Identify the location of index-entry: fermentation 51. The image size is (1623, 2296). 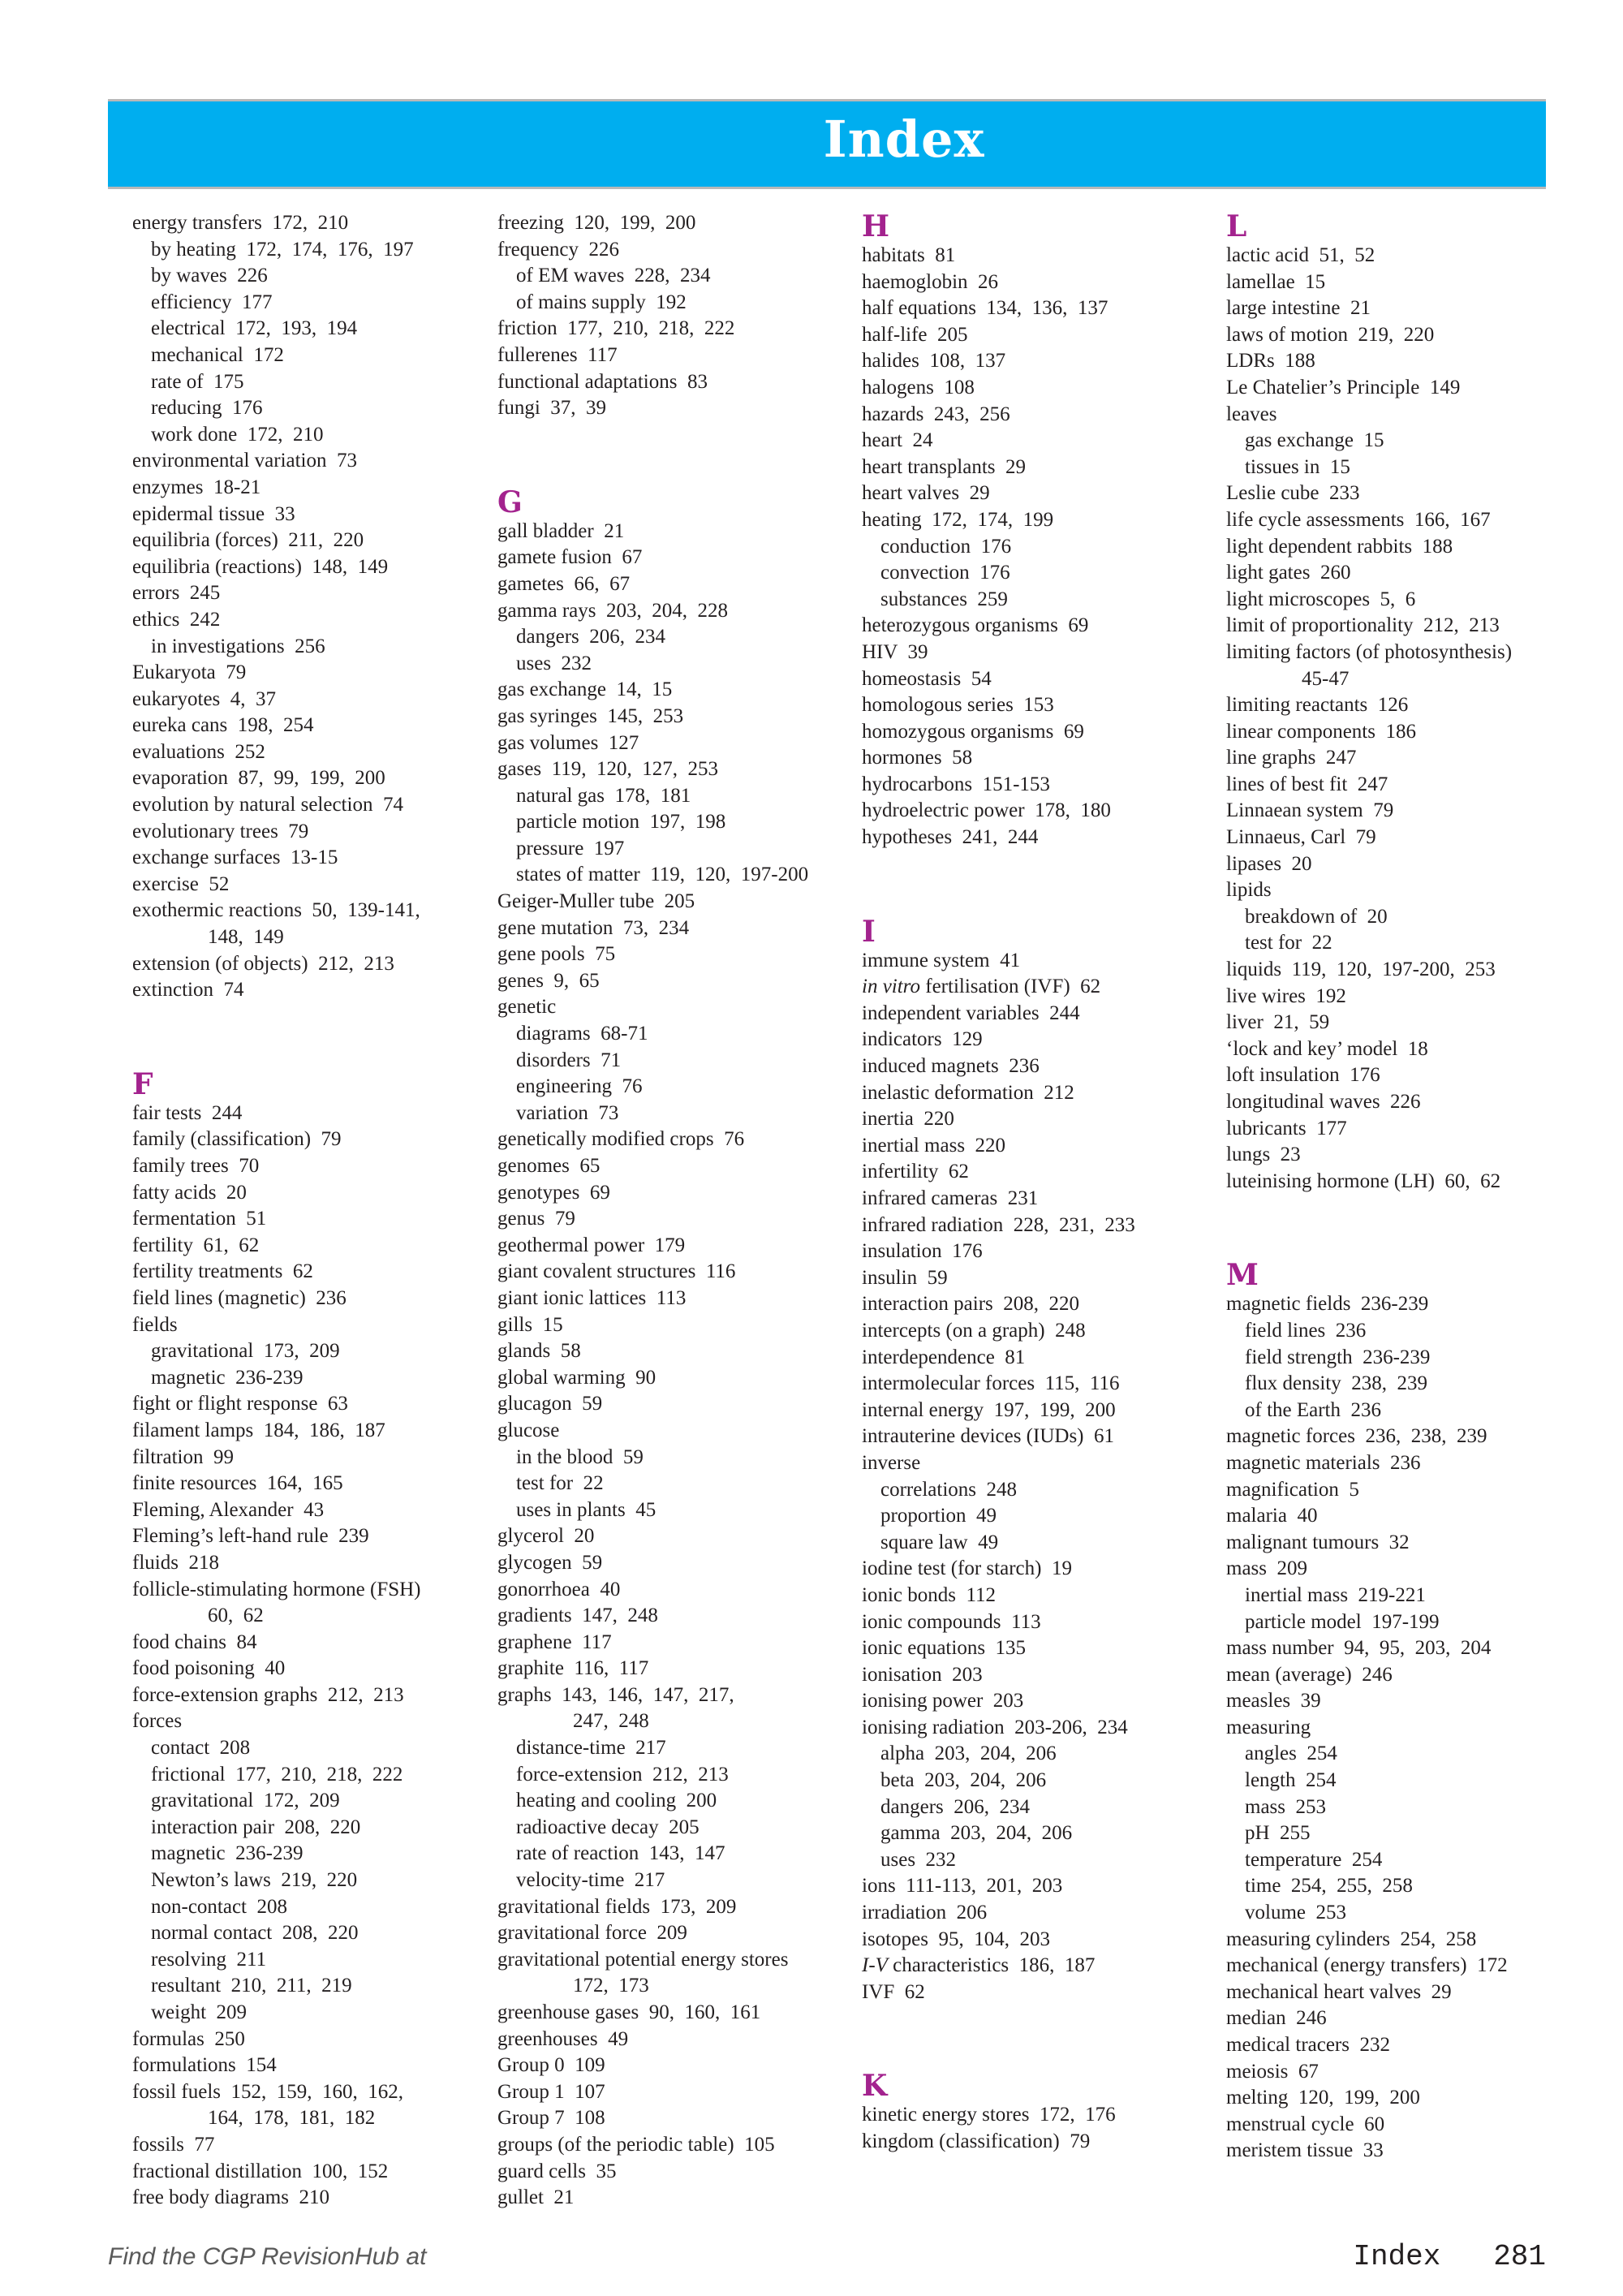
(310, 1220).